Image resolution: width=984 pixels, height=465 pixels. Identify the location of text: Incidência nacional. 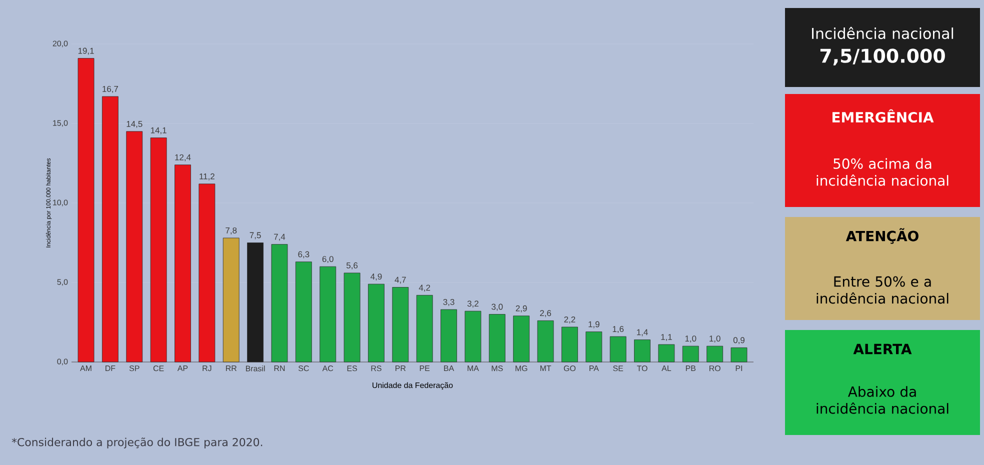
(883, 33).